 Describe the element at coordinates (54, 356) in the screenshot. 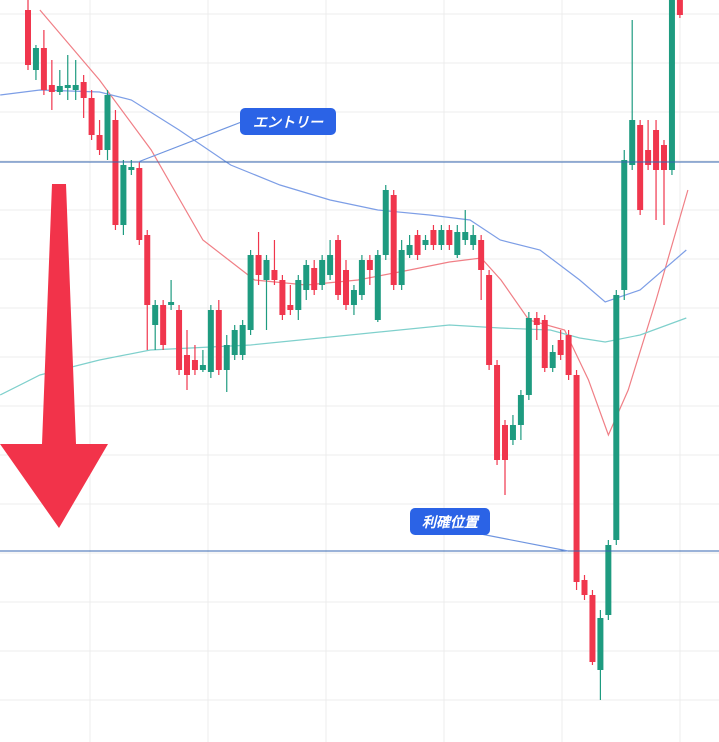

I see `down-arrow` at that location.